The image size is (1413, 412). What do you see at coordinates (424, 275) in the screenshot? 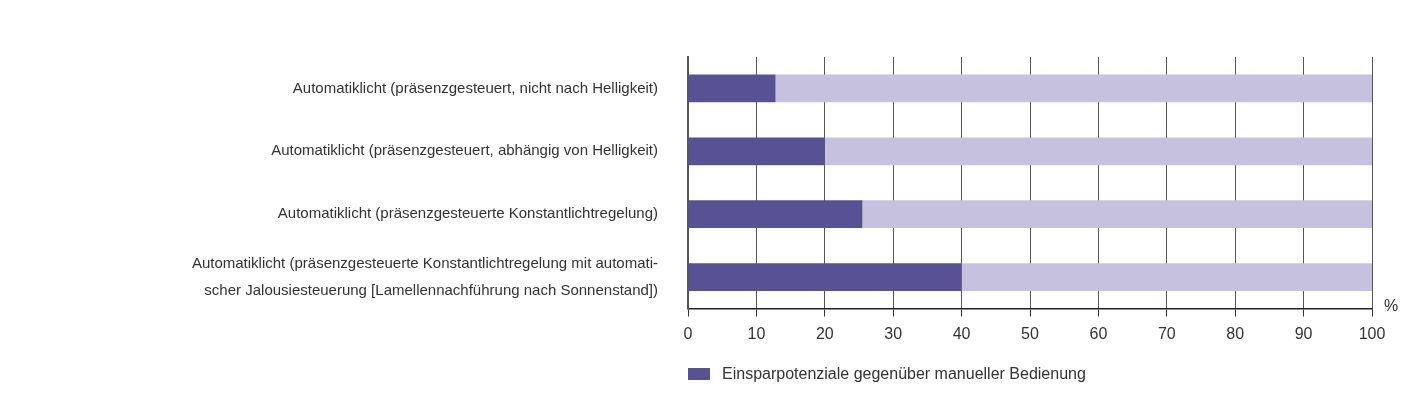
I see `y-tick-label: Automatiklicht (präsenzgesteuerte Konstantlichtregelung mit automati- scher Jalousiesteuerung [Lamellennachführung nach Sonnenstand])` at bounding box center [424, 275].